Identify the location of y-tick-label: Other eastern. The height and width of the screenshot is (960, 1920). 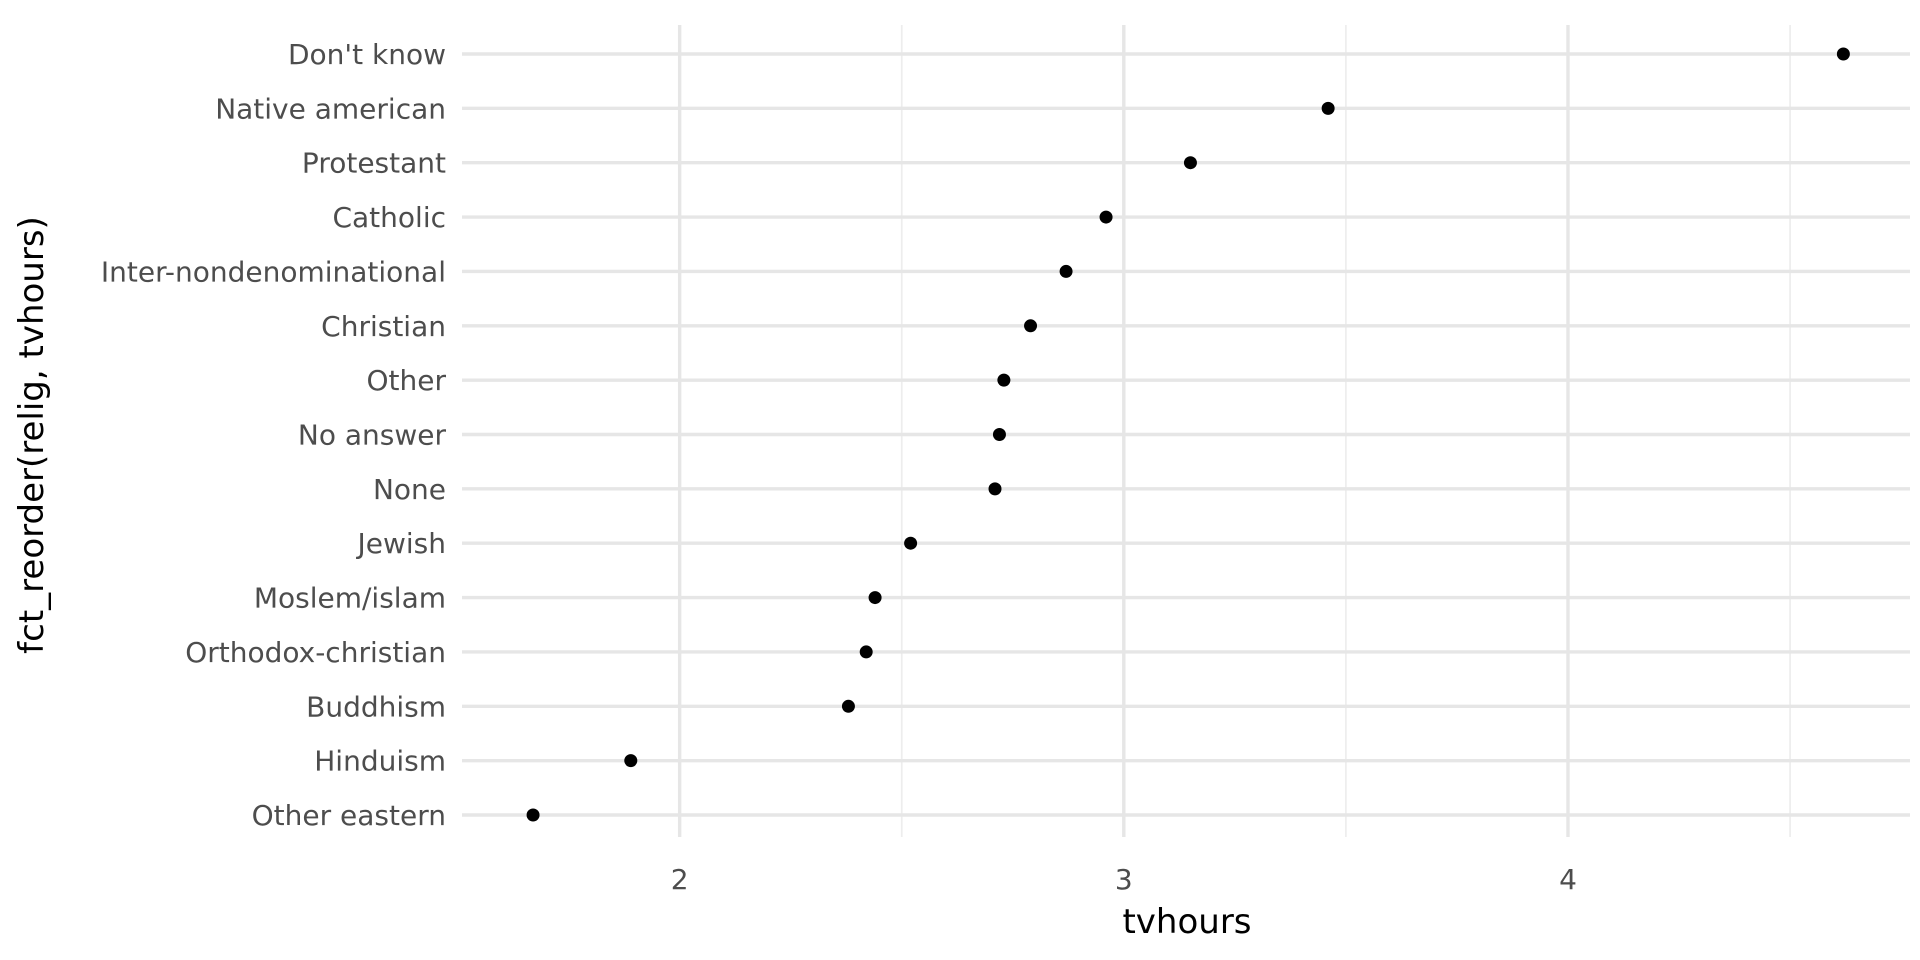
(349, 815).